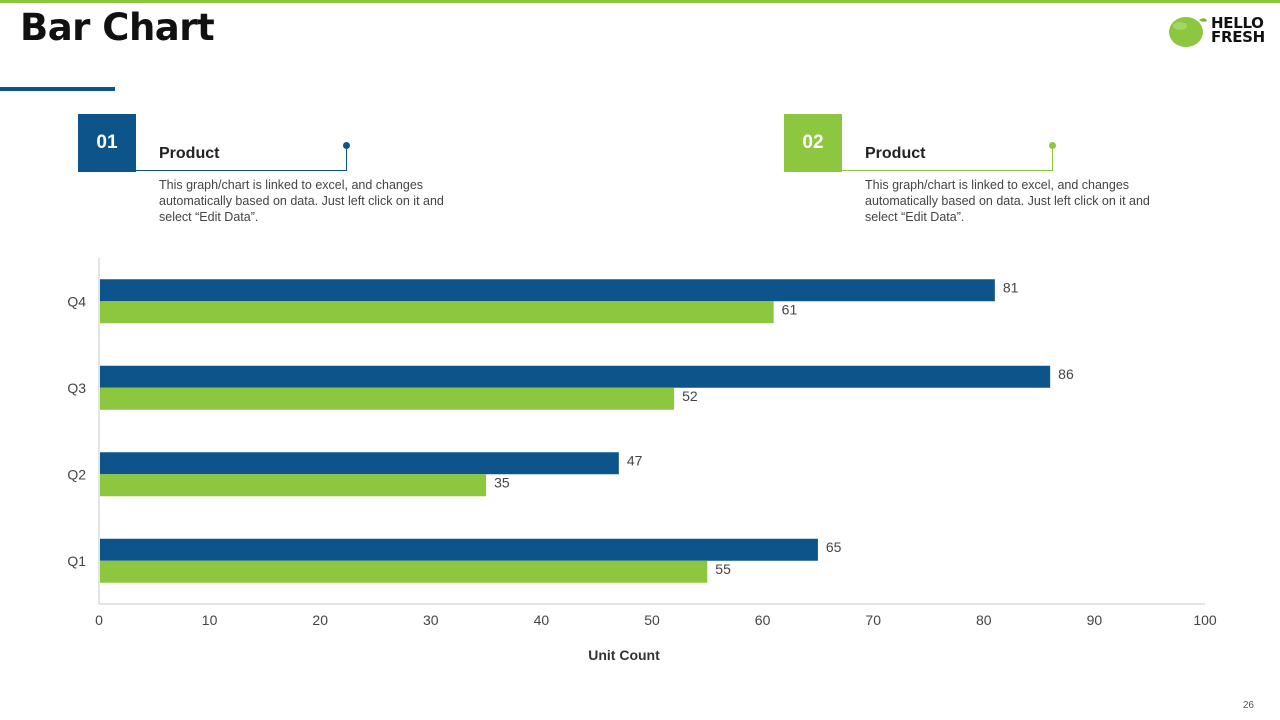 The image size is (1280, 720). Describe the element at coordinates (640, 1) in the screenshot. I see `top-accent-rule` at that location.